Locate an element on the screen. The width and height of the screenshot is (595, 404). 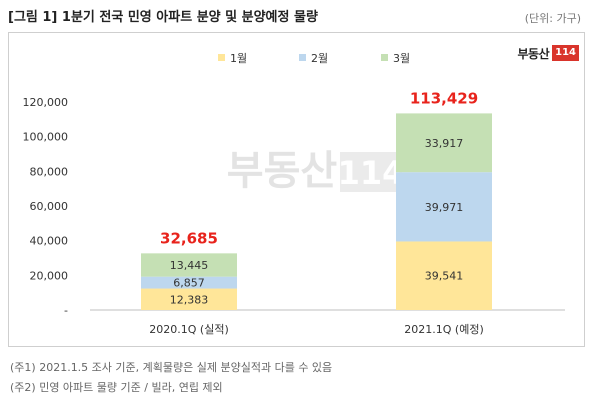
data-label: 39,971 is located at coordinates (444, 207).